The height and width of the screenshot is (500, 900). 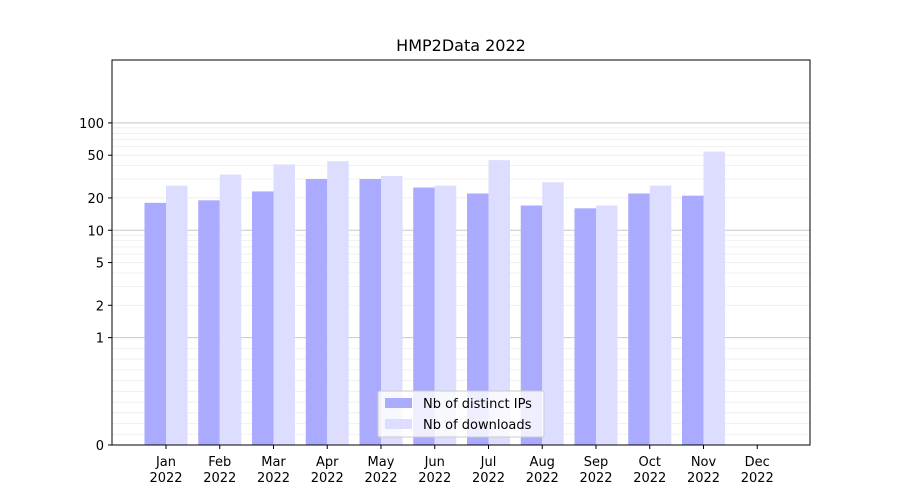 What do you see at coordinates (757, 462) in the screenshot?
I see `x-tick-label-month: Dec` at bounding box center [757, 462].